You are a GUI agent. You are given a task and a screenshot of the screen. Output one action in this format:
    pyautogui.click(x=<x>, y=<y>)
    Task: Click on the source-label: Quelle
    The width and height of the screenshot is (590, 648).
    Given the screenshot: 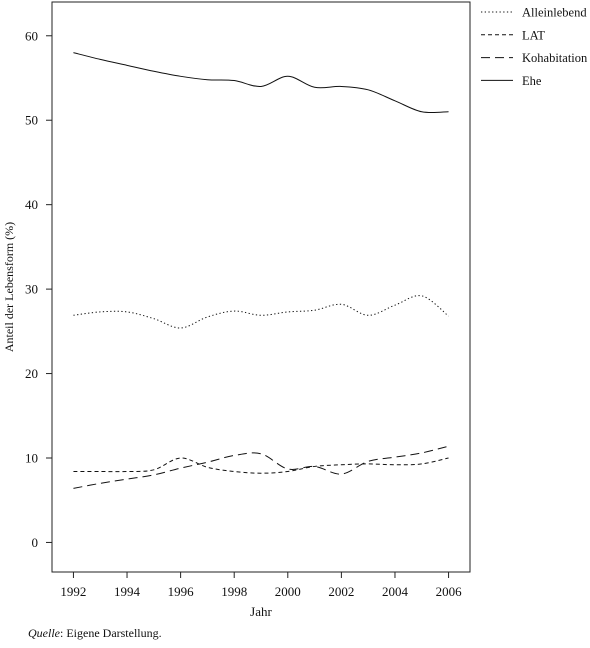 What is the action you would take?
    pyautogui.click(x=44, y=633)
    